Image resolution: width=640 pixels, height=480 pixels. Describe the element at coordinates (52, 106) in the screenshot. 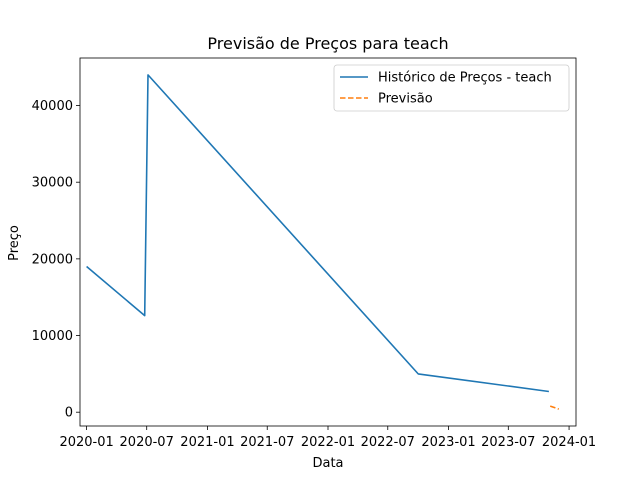

I see `y-tick-label: 40000` at that location.